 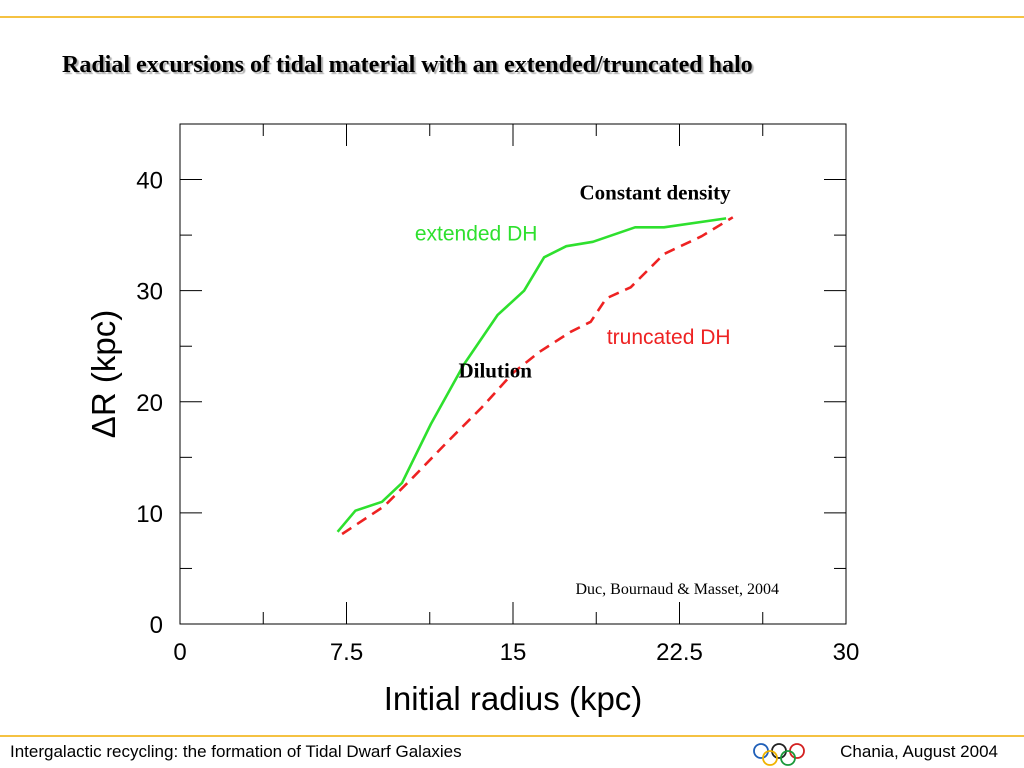 What do you see at coordinates (149, 292) in the screenshot?
I see `y-tick-label: 30` at bounding box center [149, 292].